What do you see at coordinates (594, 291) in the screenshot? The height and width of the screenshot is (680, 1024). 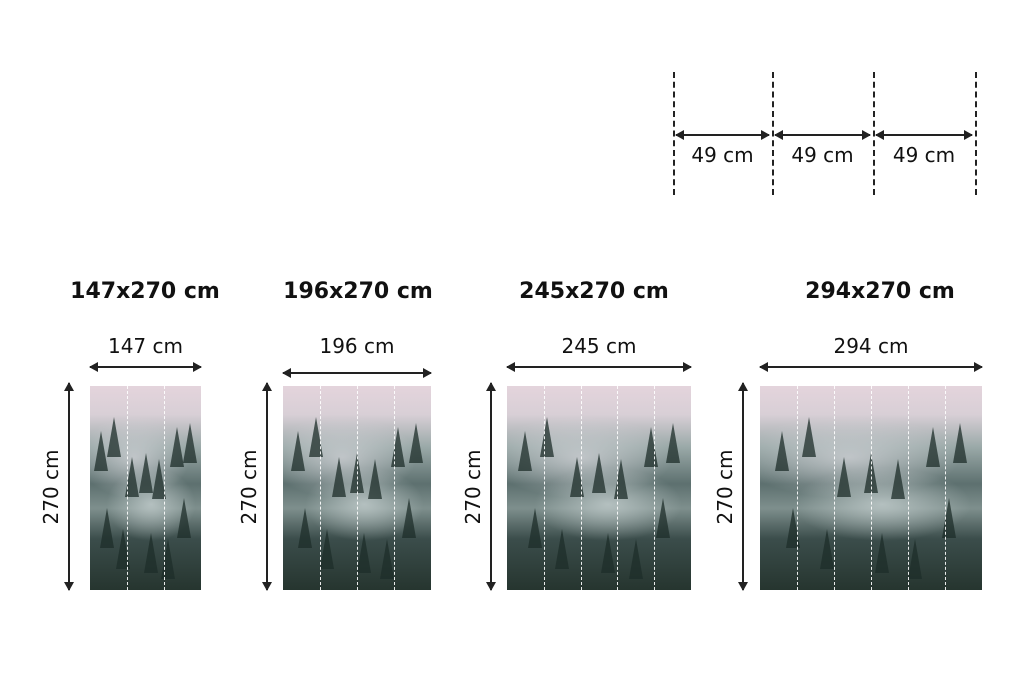 I see `panel-title: 245x270 cm` at bounding box center [594, 291].